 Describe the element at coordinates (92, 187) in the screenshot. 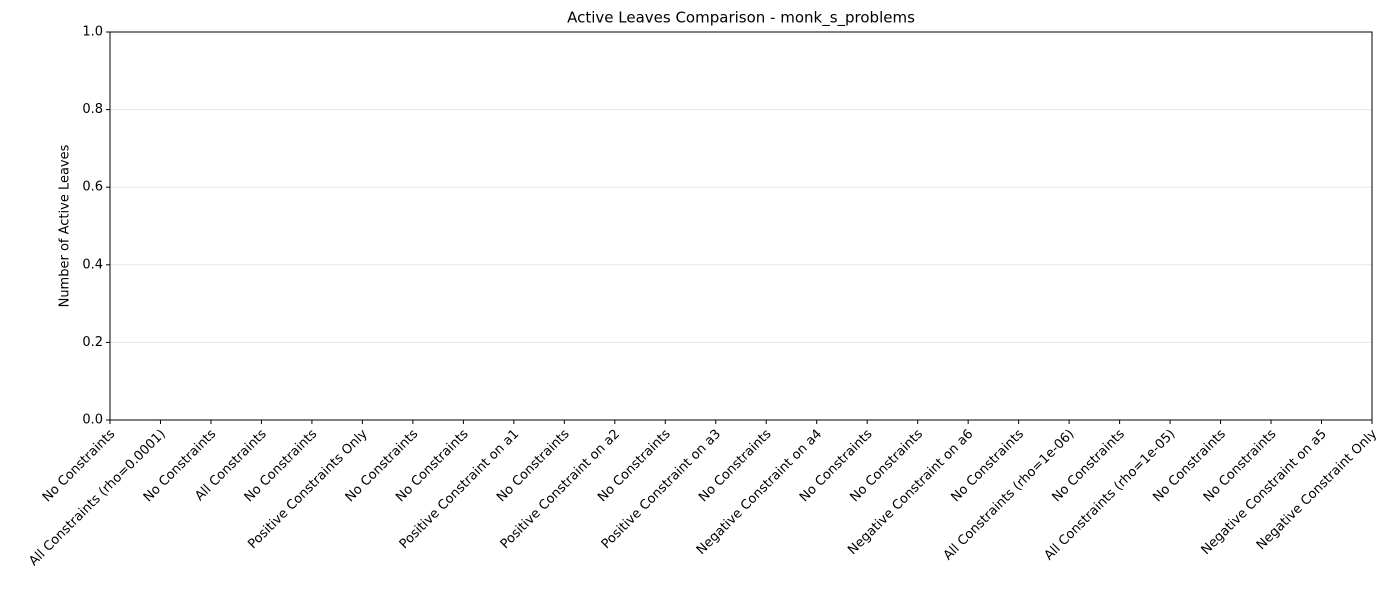

I see `y-tick-label: 0.6` at that location.